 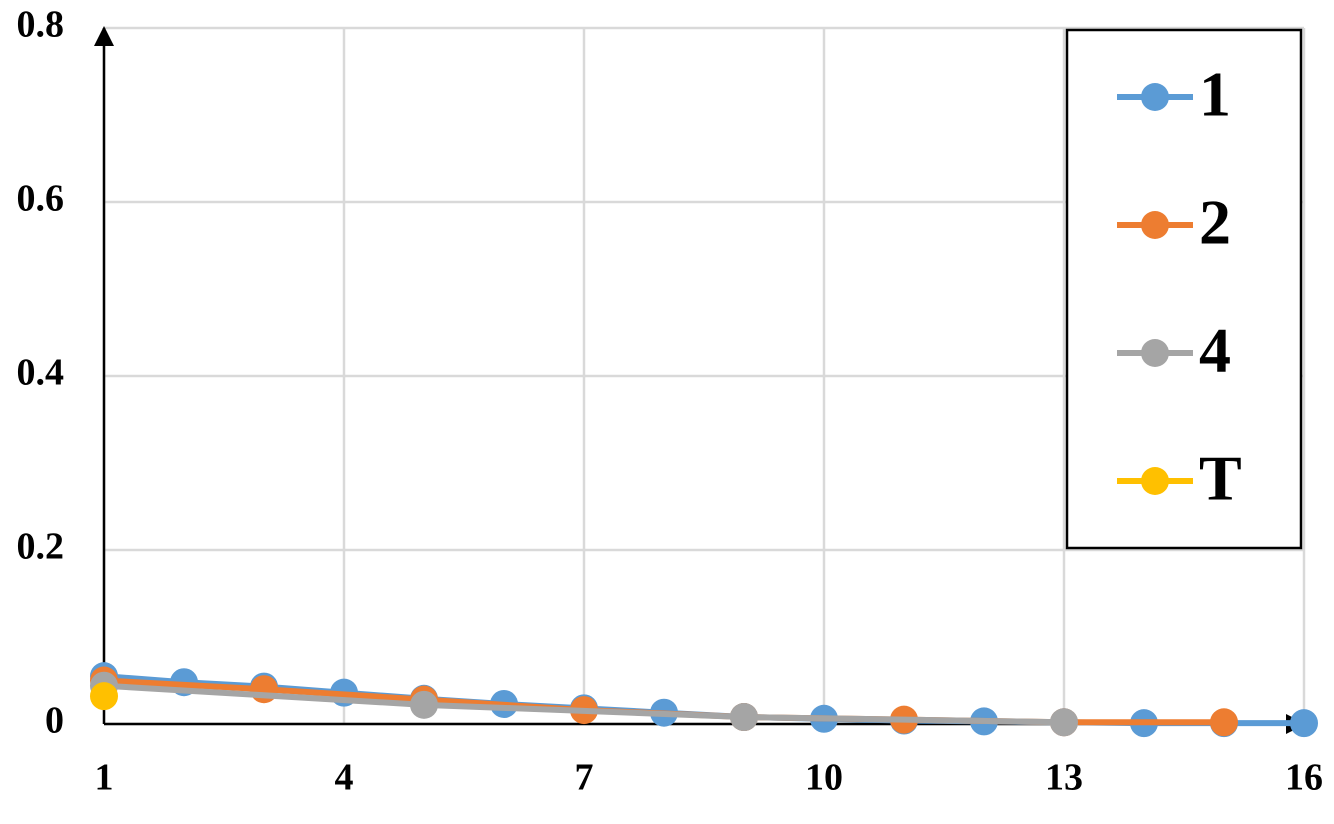 What do you see at coordinates (41, 547) in the screenshot?
I see `y-tick-label: 0.2` at bounding box center [41, 547].